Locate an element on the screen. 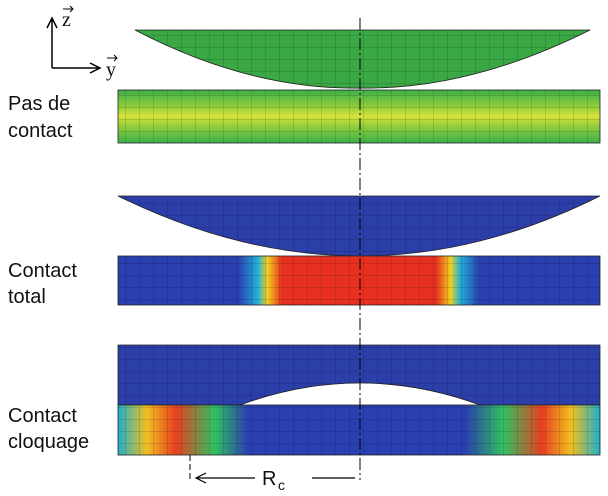  dimension-symbol: R is located at coordinates (269, 479).